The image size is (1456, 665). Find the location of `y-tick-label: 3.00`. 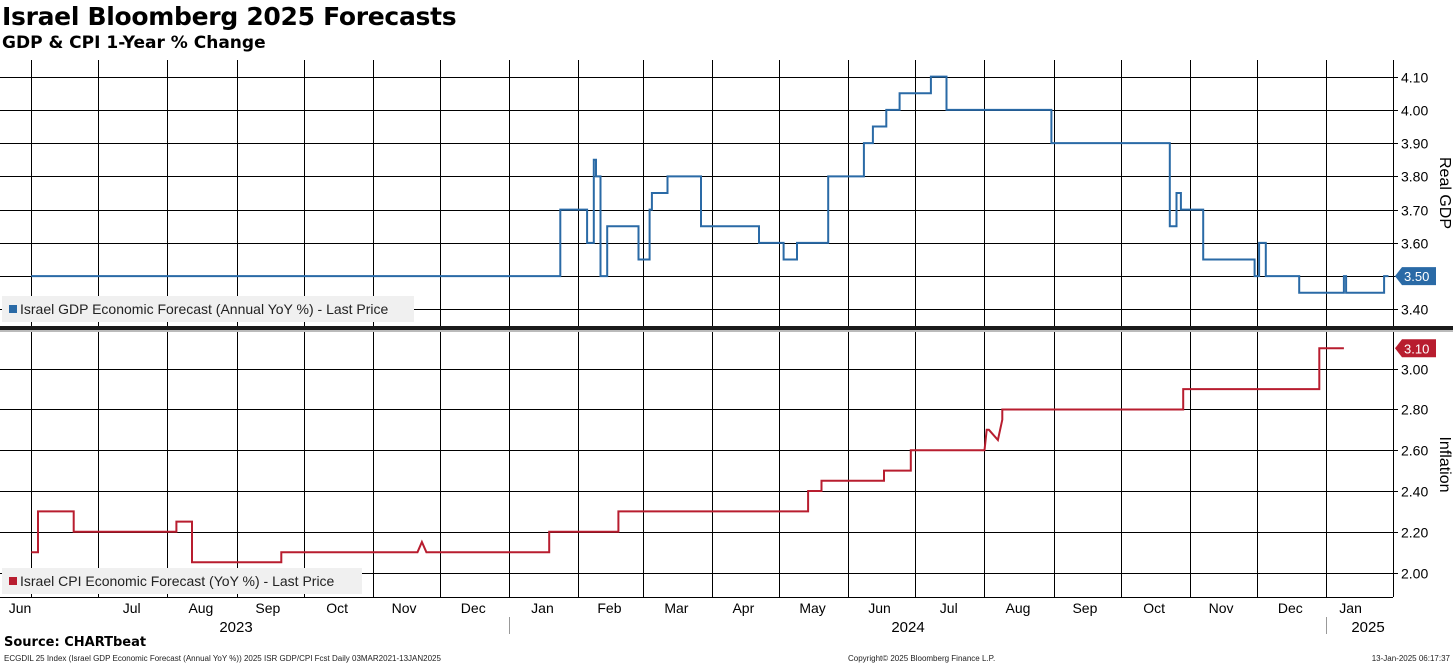

y-tick-label: 3.00 is located at coordinates (1414, 370).